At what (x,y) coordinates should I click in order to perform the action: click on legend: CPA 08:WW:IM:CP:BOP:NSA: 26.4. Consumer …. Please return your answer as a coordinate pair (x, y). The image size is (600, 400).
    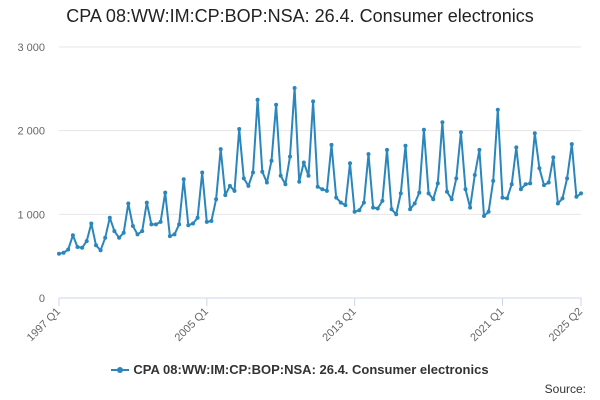
    Looking at the image, I should click on (300, 369).